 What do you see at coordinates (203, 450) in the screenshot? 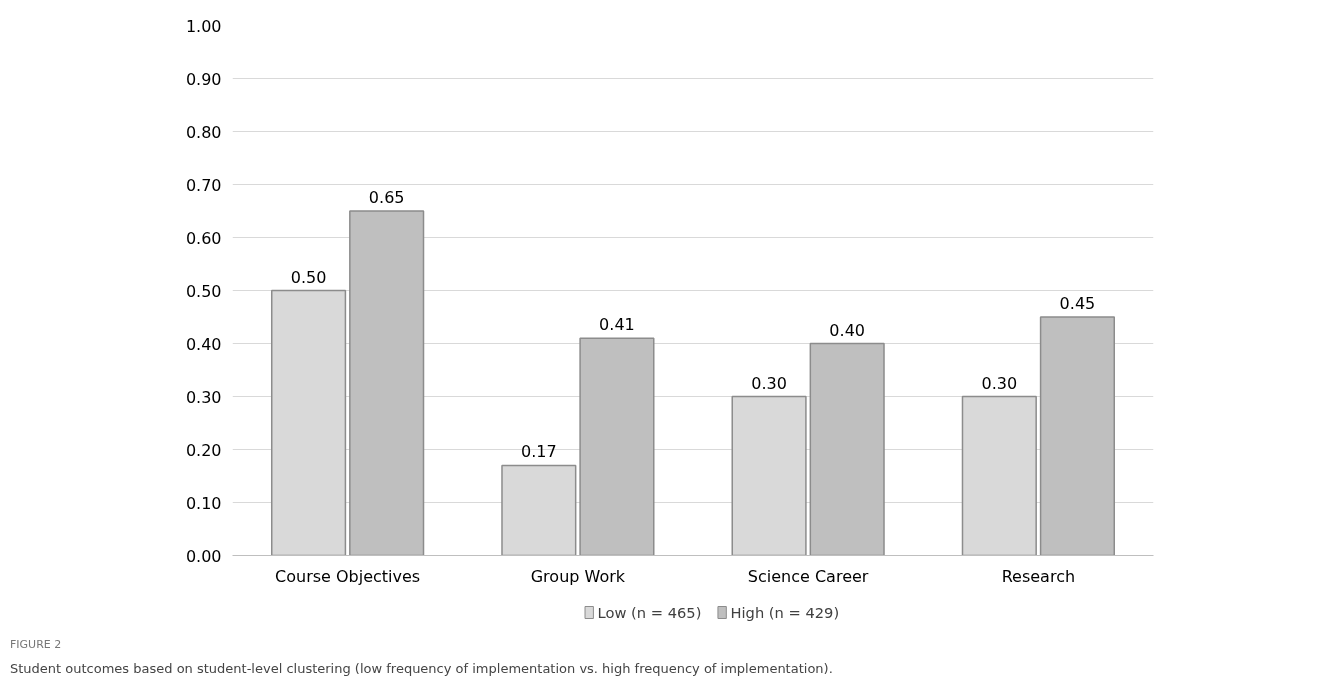
I see `y-tick-label: 0.20` at bounding box center [203, 450].